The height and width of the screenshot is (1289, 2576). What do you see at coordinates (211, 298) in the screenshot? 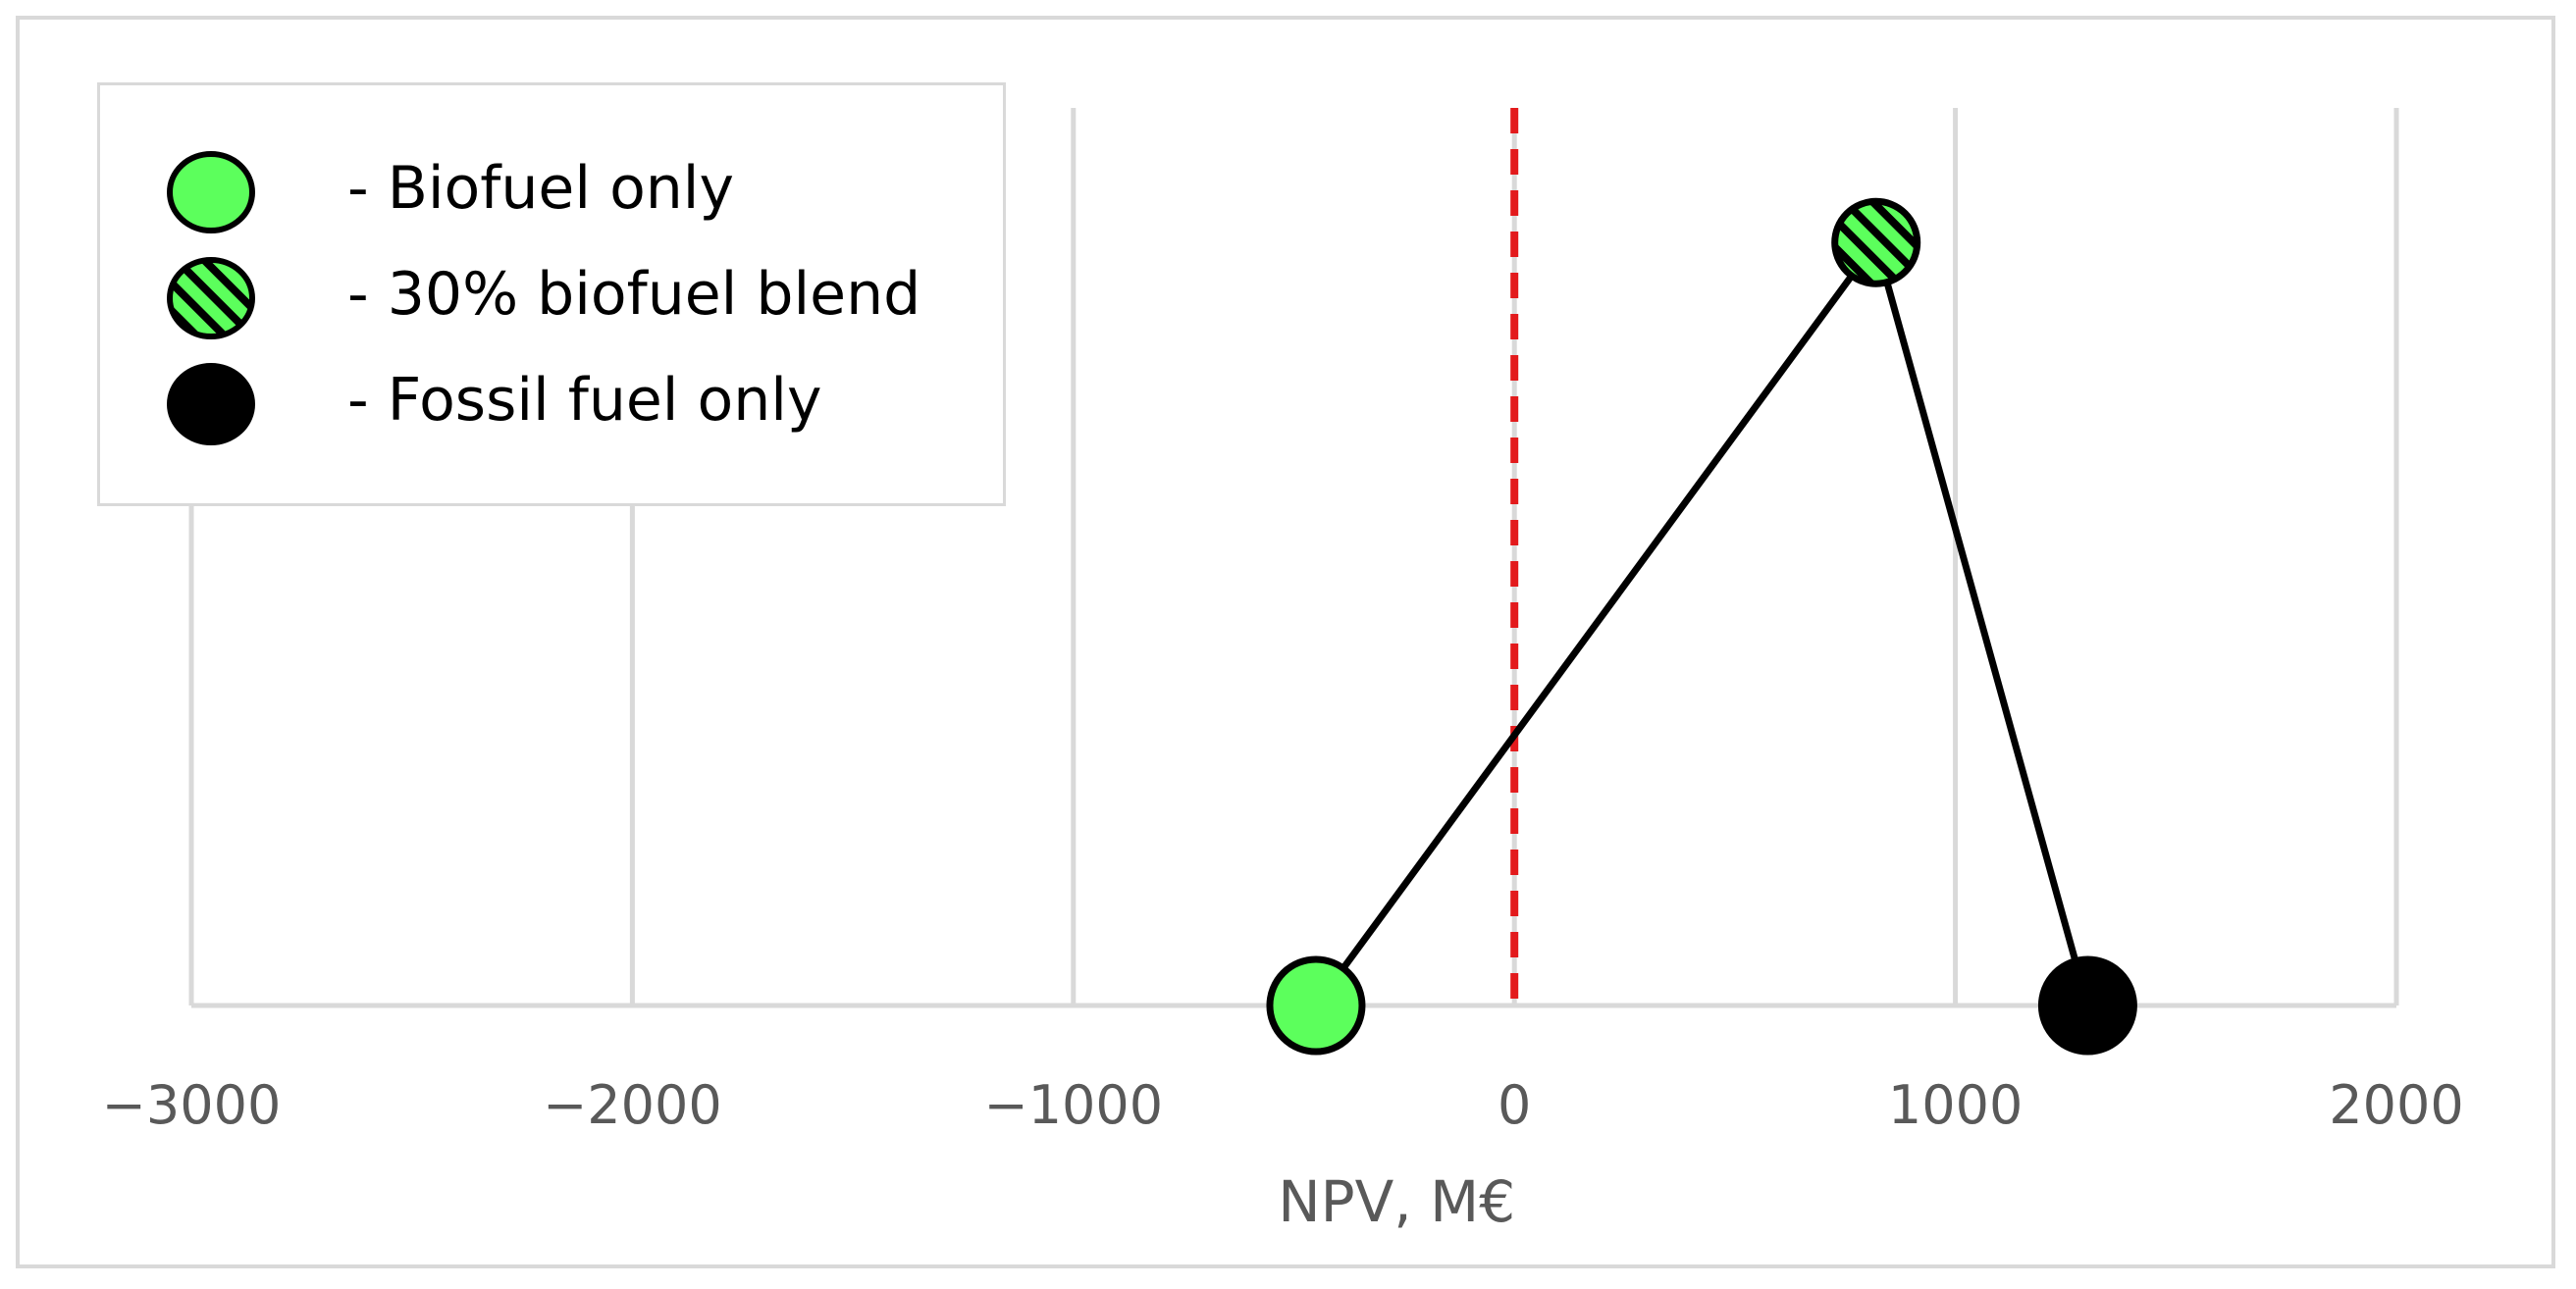
I see `hatched-green-circle-icon` at bounding box center [211, 298].